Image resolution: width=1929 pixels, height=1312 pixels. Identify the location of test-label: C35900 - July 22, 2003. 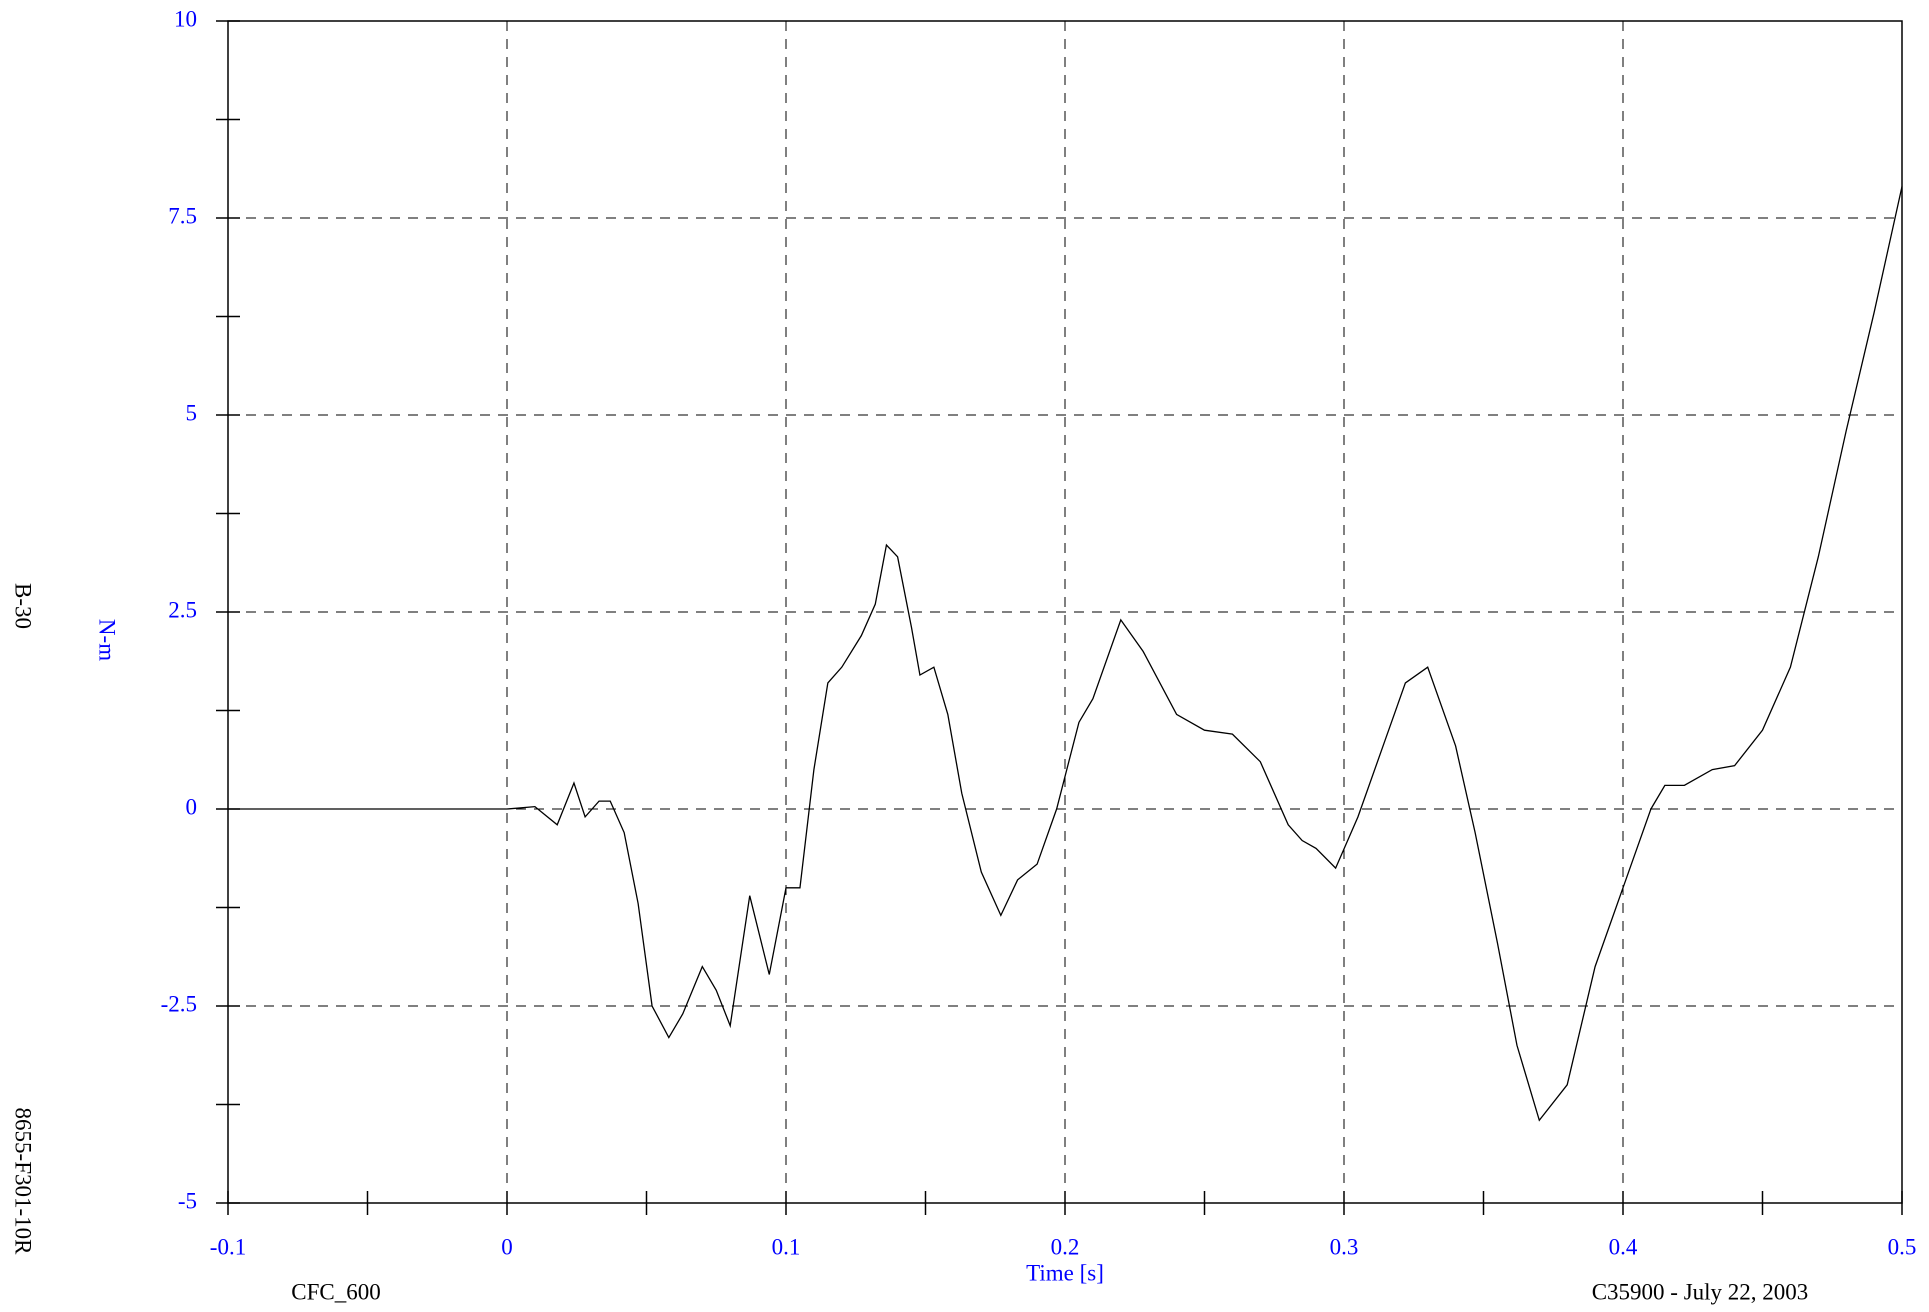
(1700, 1291).